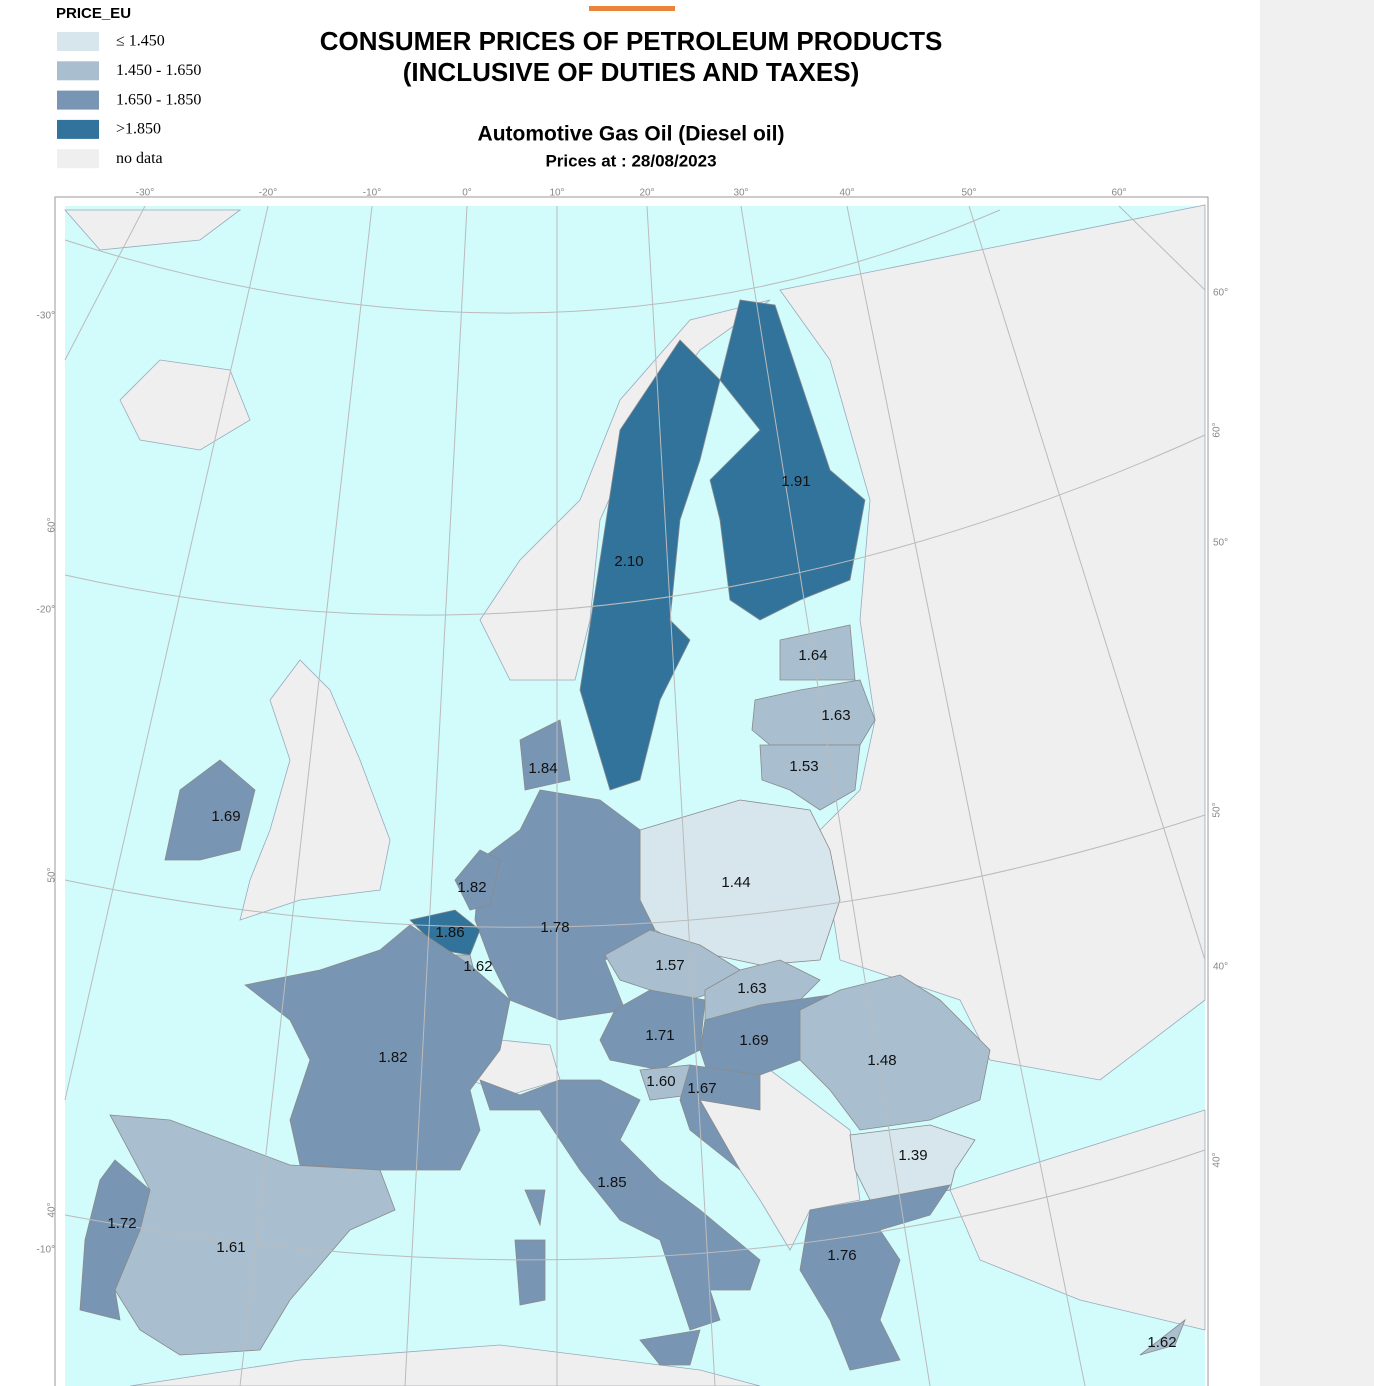 Image resolution: width=1374 pixels, height=1386 pixels. Describe the element at coordinates (158, 99) in the screenshot. I see `legend-label: 1.650 - 1.850` at that location.